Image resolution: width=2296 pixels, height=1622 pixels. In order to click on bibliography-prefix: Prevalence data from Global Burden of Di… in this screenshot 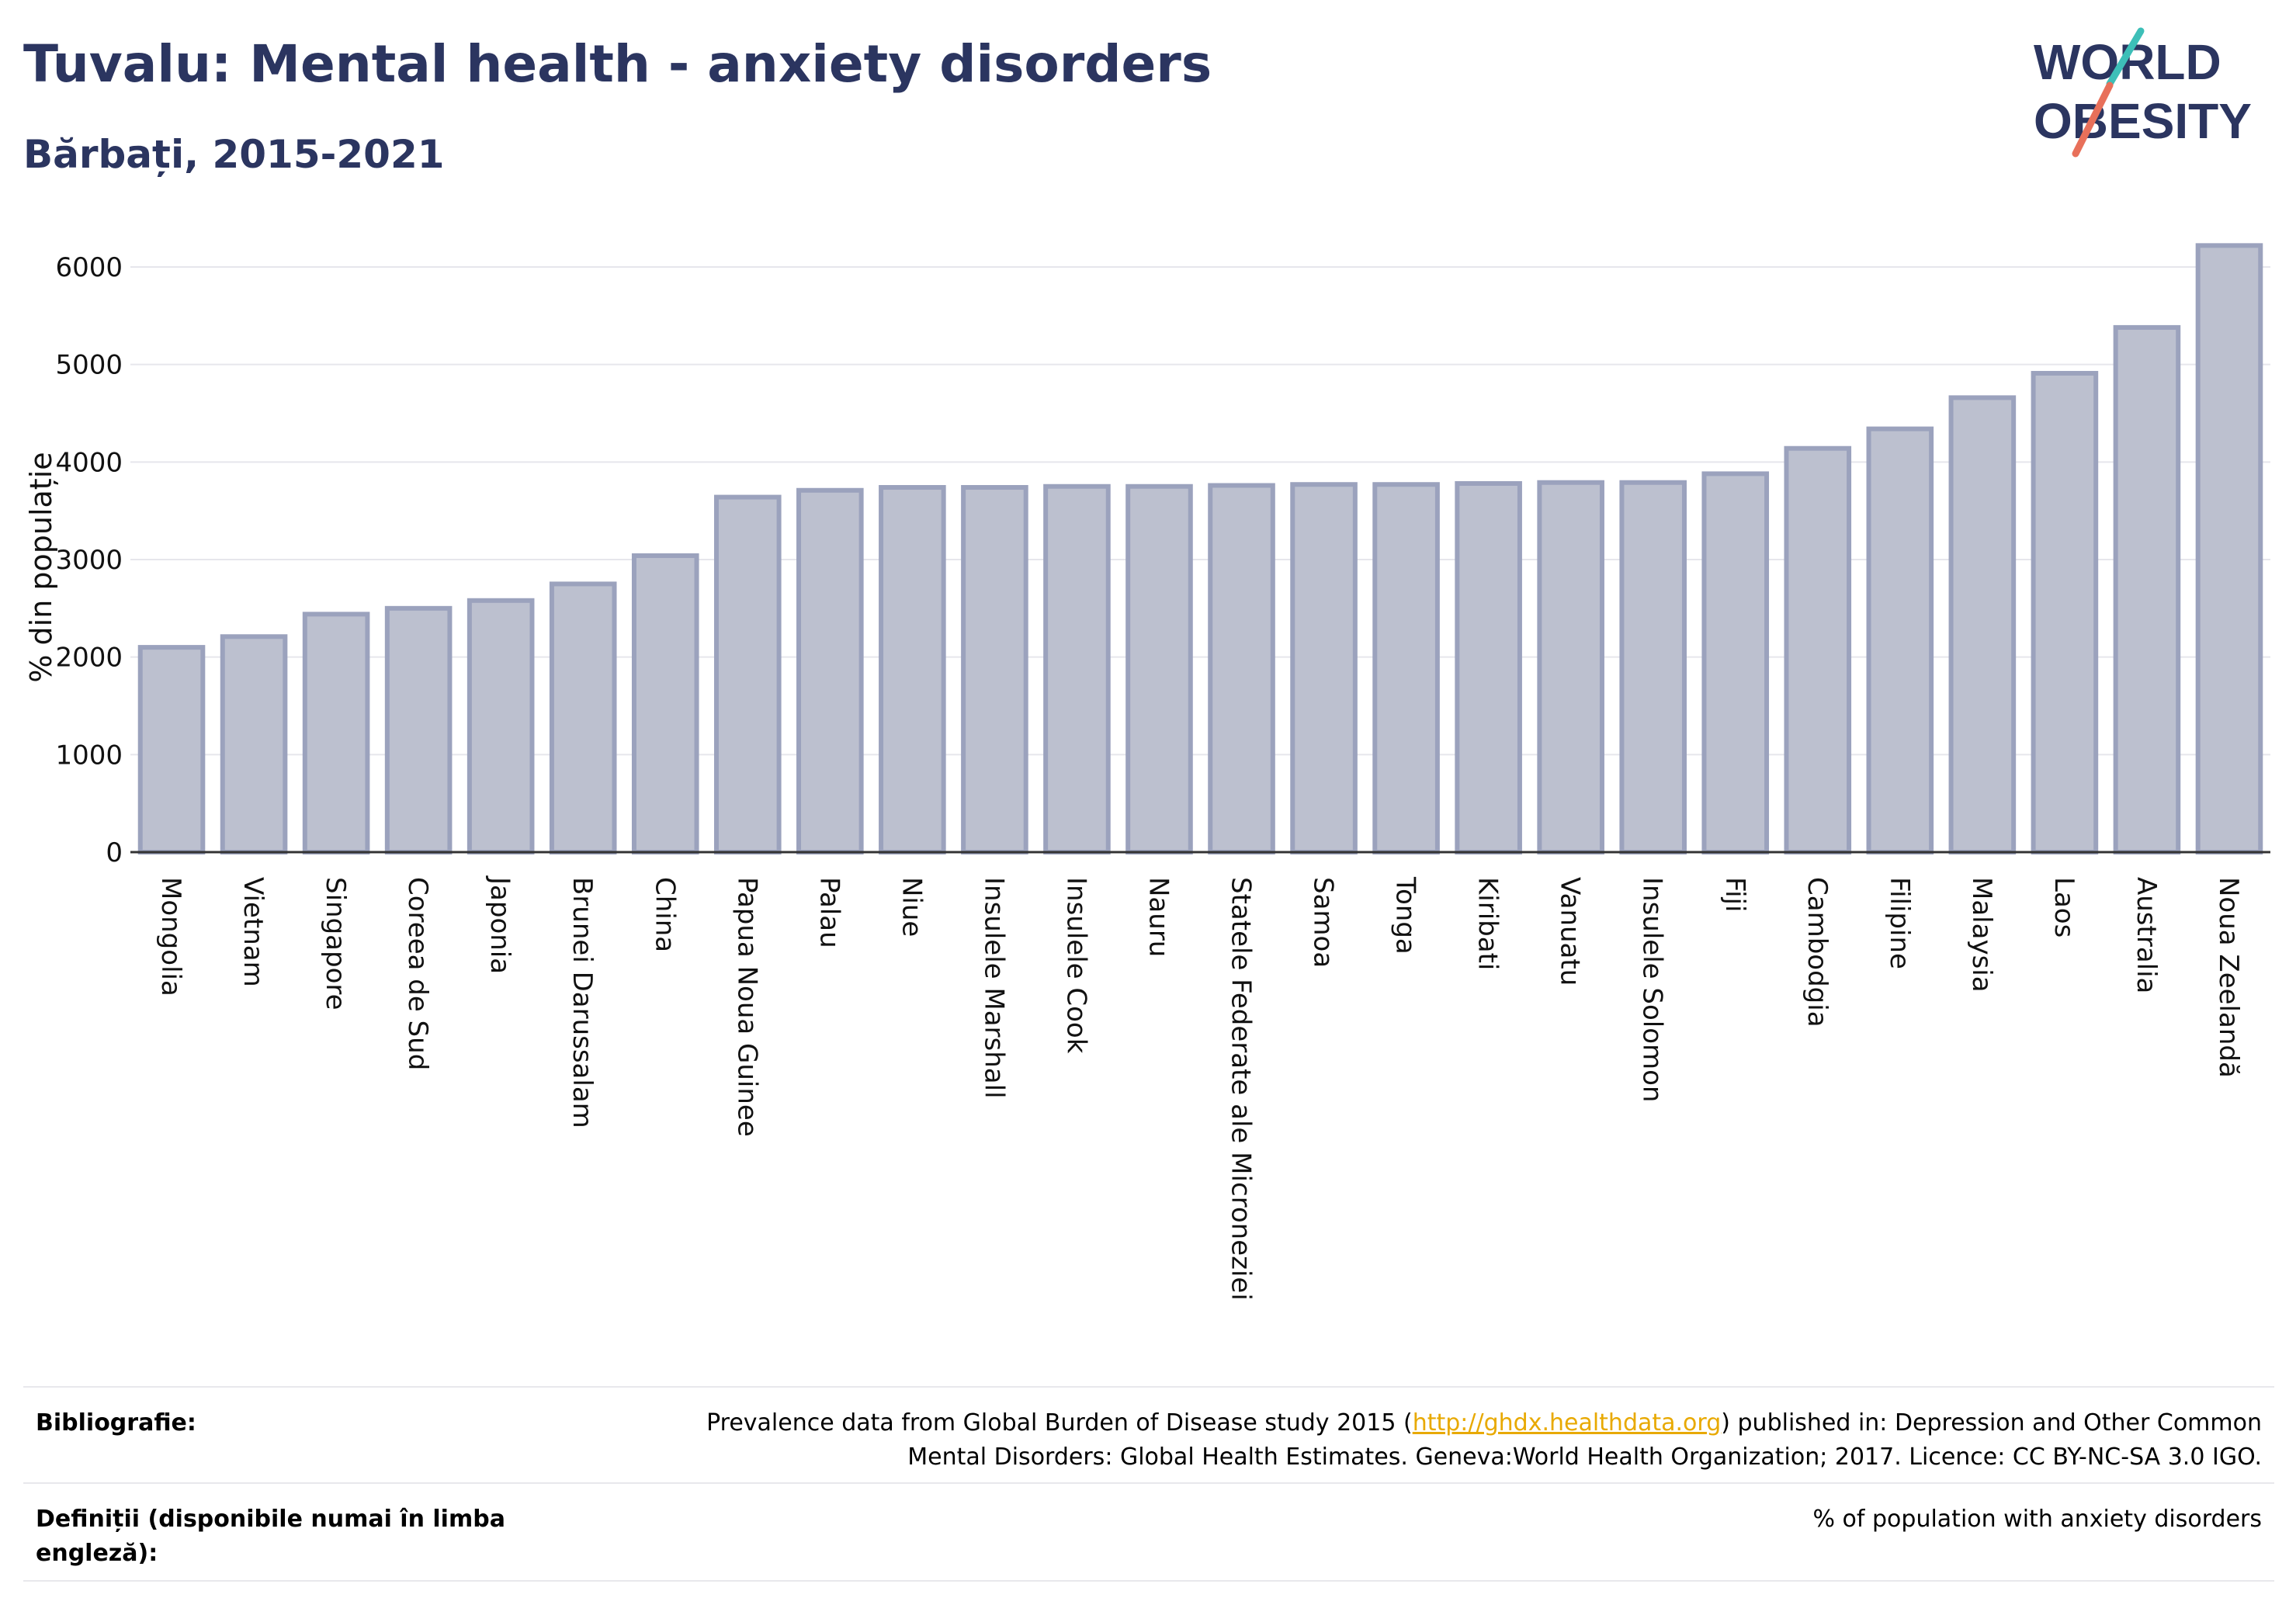, I will do `click(1059, 1423)`.